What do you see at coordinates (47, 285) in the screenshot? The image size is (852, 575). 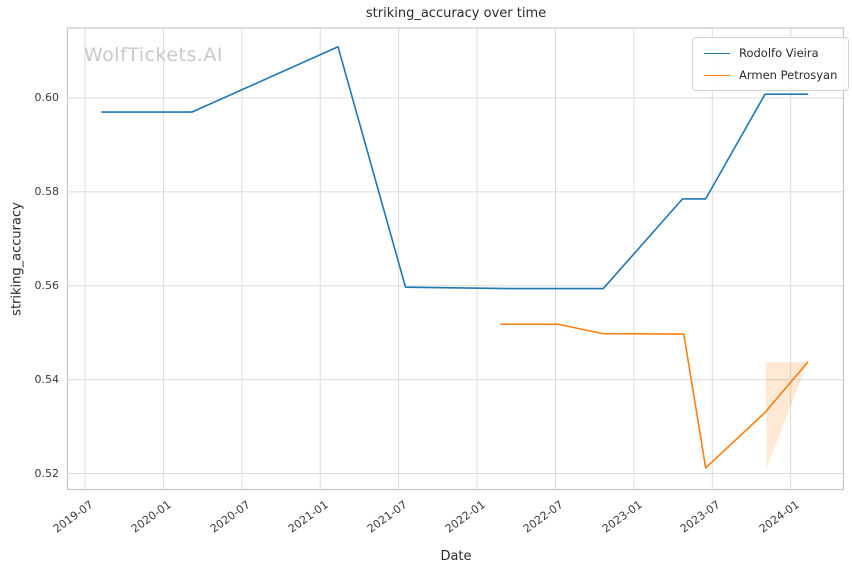 I see `y-tick-label: 0.56` at bounding box center [47, 285].